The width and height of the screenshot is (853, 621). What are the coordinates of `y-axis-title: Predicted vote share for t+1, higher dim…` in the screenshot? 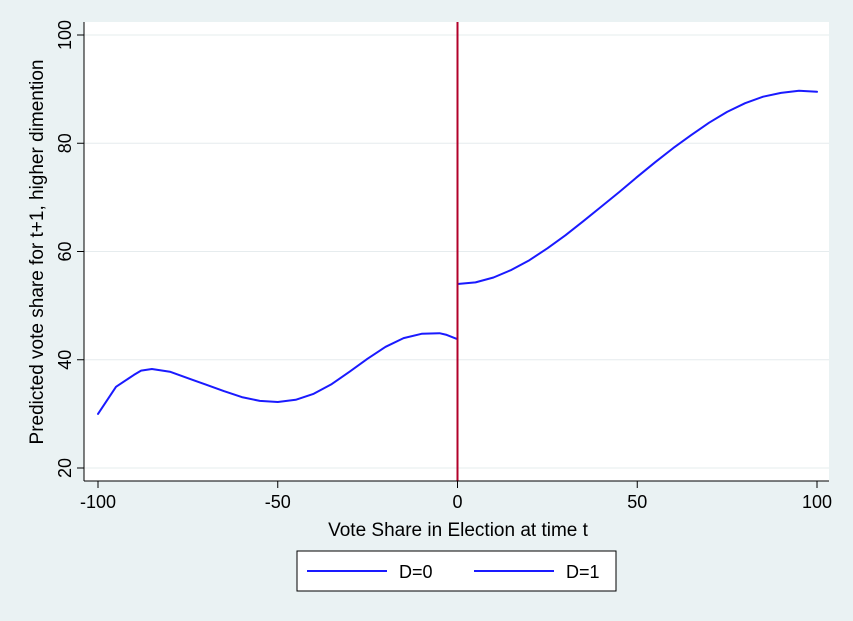 It's located at (37, 252).